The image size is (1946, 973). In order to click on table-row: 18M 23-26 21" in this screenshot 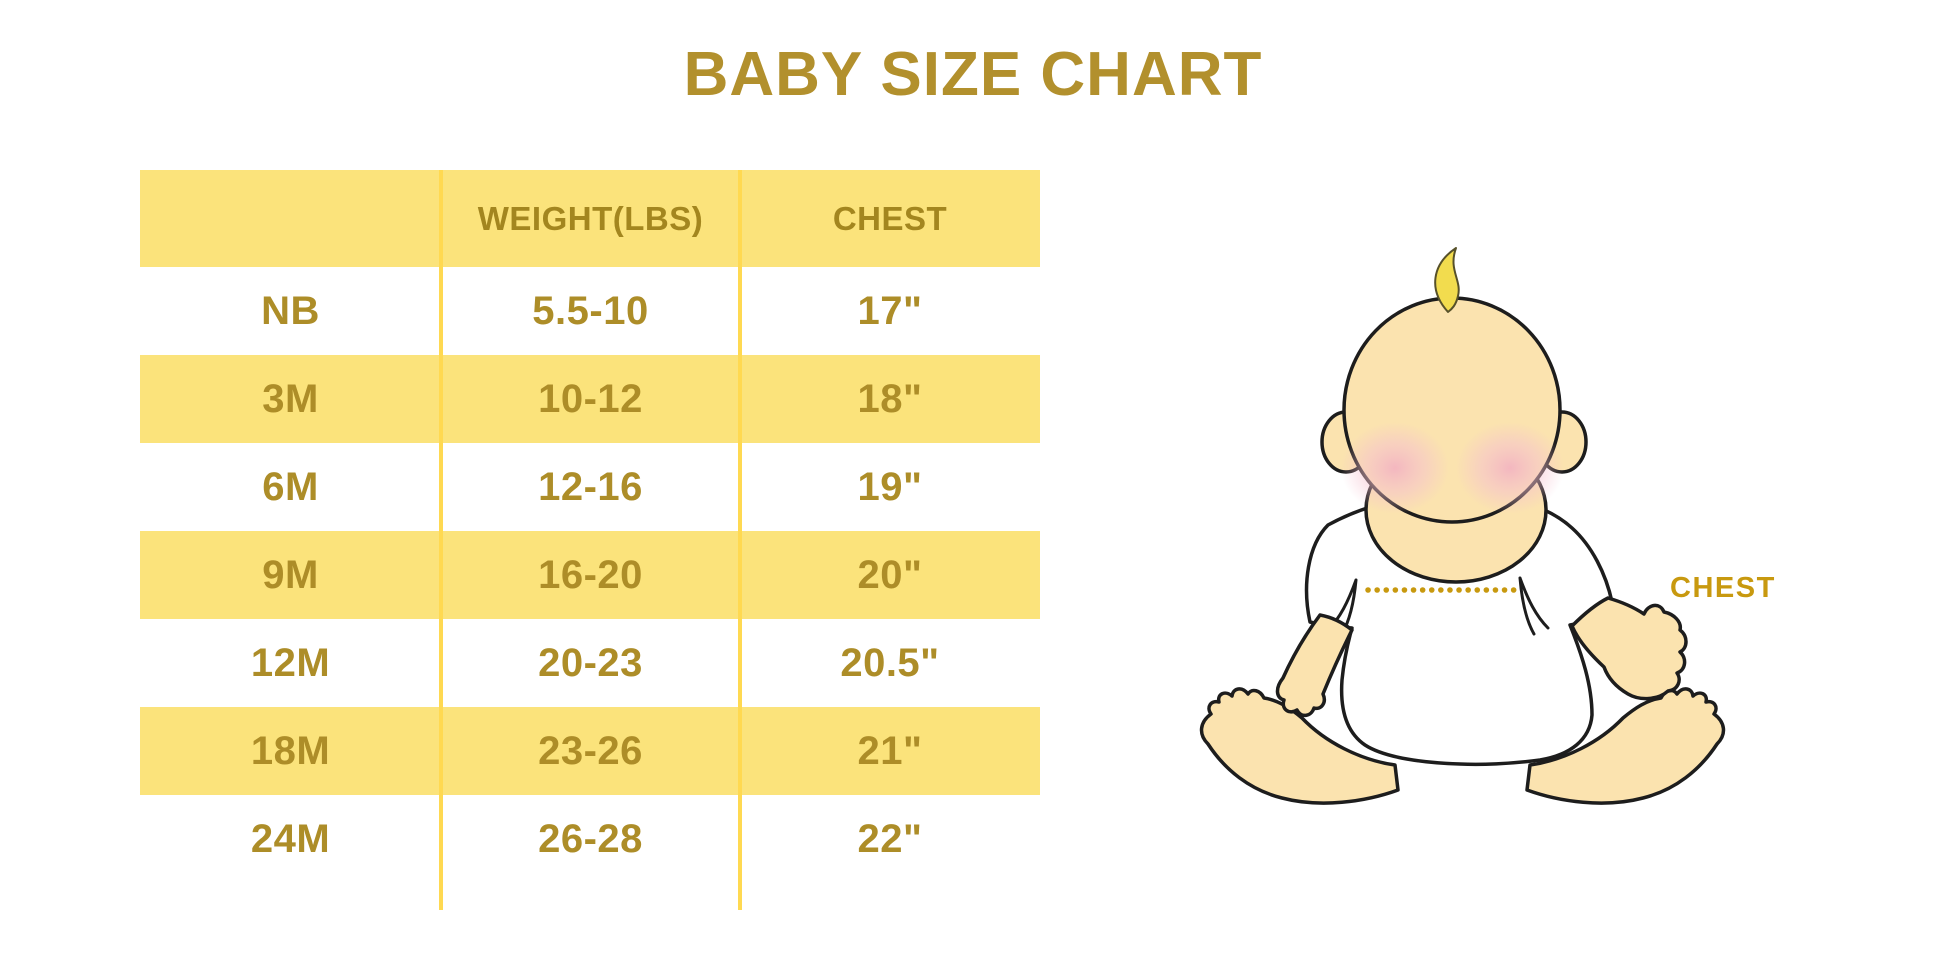, I will do `click(590, 751)`.